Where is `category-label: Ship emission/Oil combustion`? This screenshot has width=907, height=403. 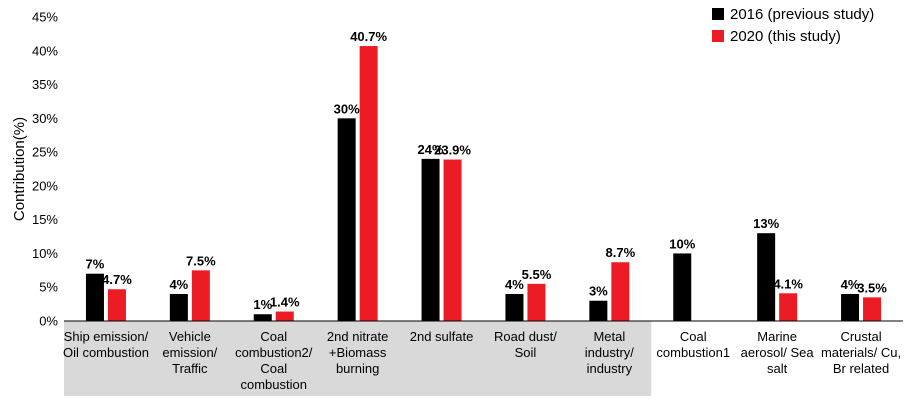 category-label: Ship emission/Oil combustion is located at coordinates (106, 344).